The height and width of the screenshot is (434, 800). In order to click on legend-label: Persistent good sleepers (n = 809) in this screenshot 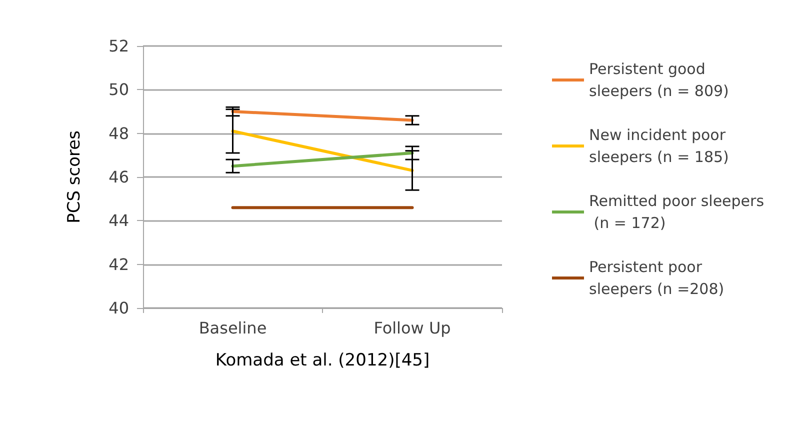, I will do `click(659, 80)`.